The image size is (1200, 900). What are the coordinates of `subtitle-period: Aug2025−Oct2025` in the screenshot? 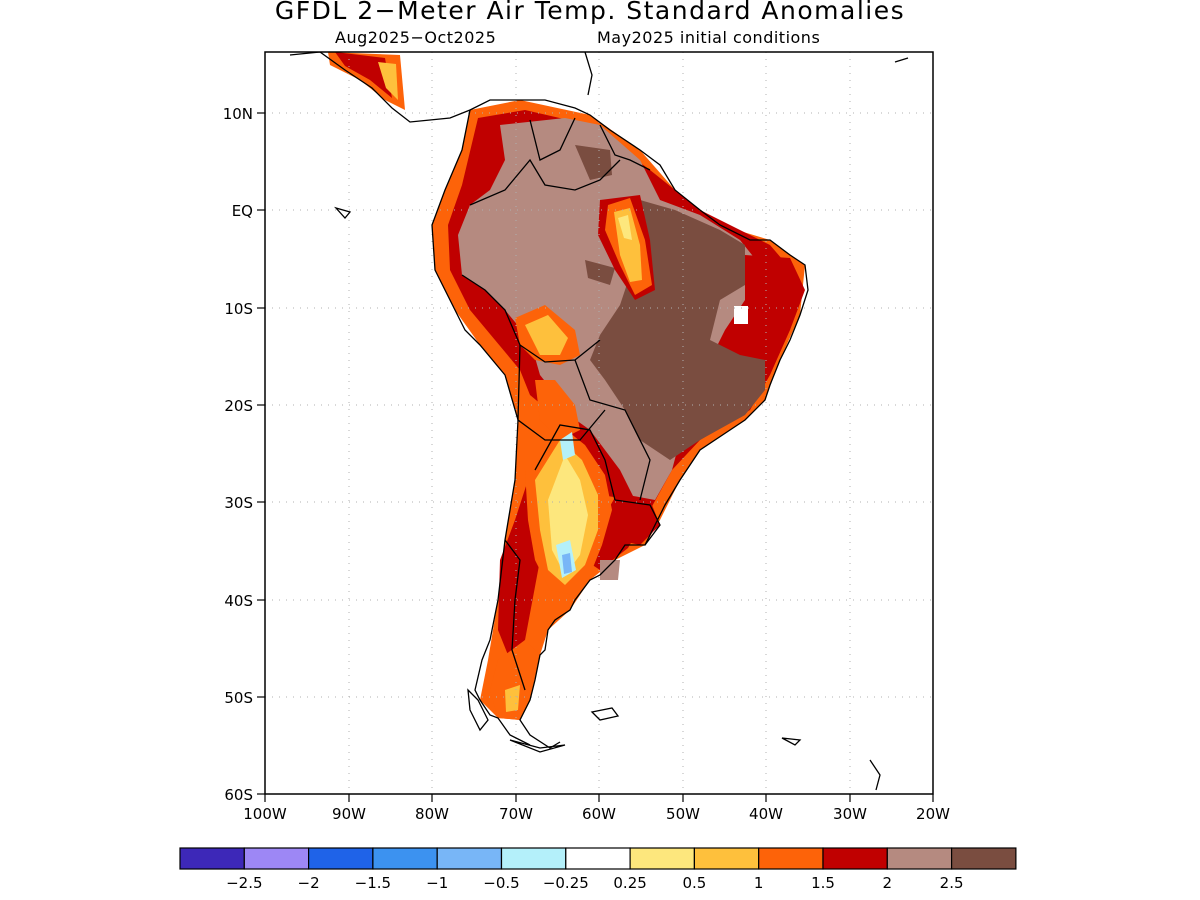 It's located at (416, 37).